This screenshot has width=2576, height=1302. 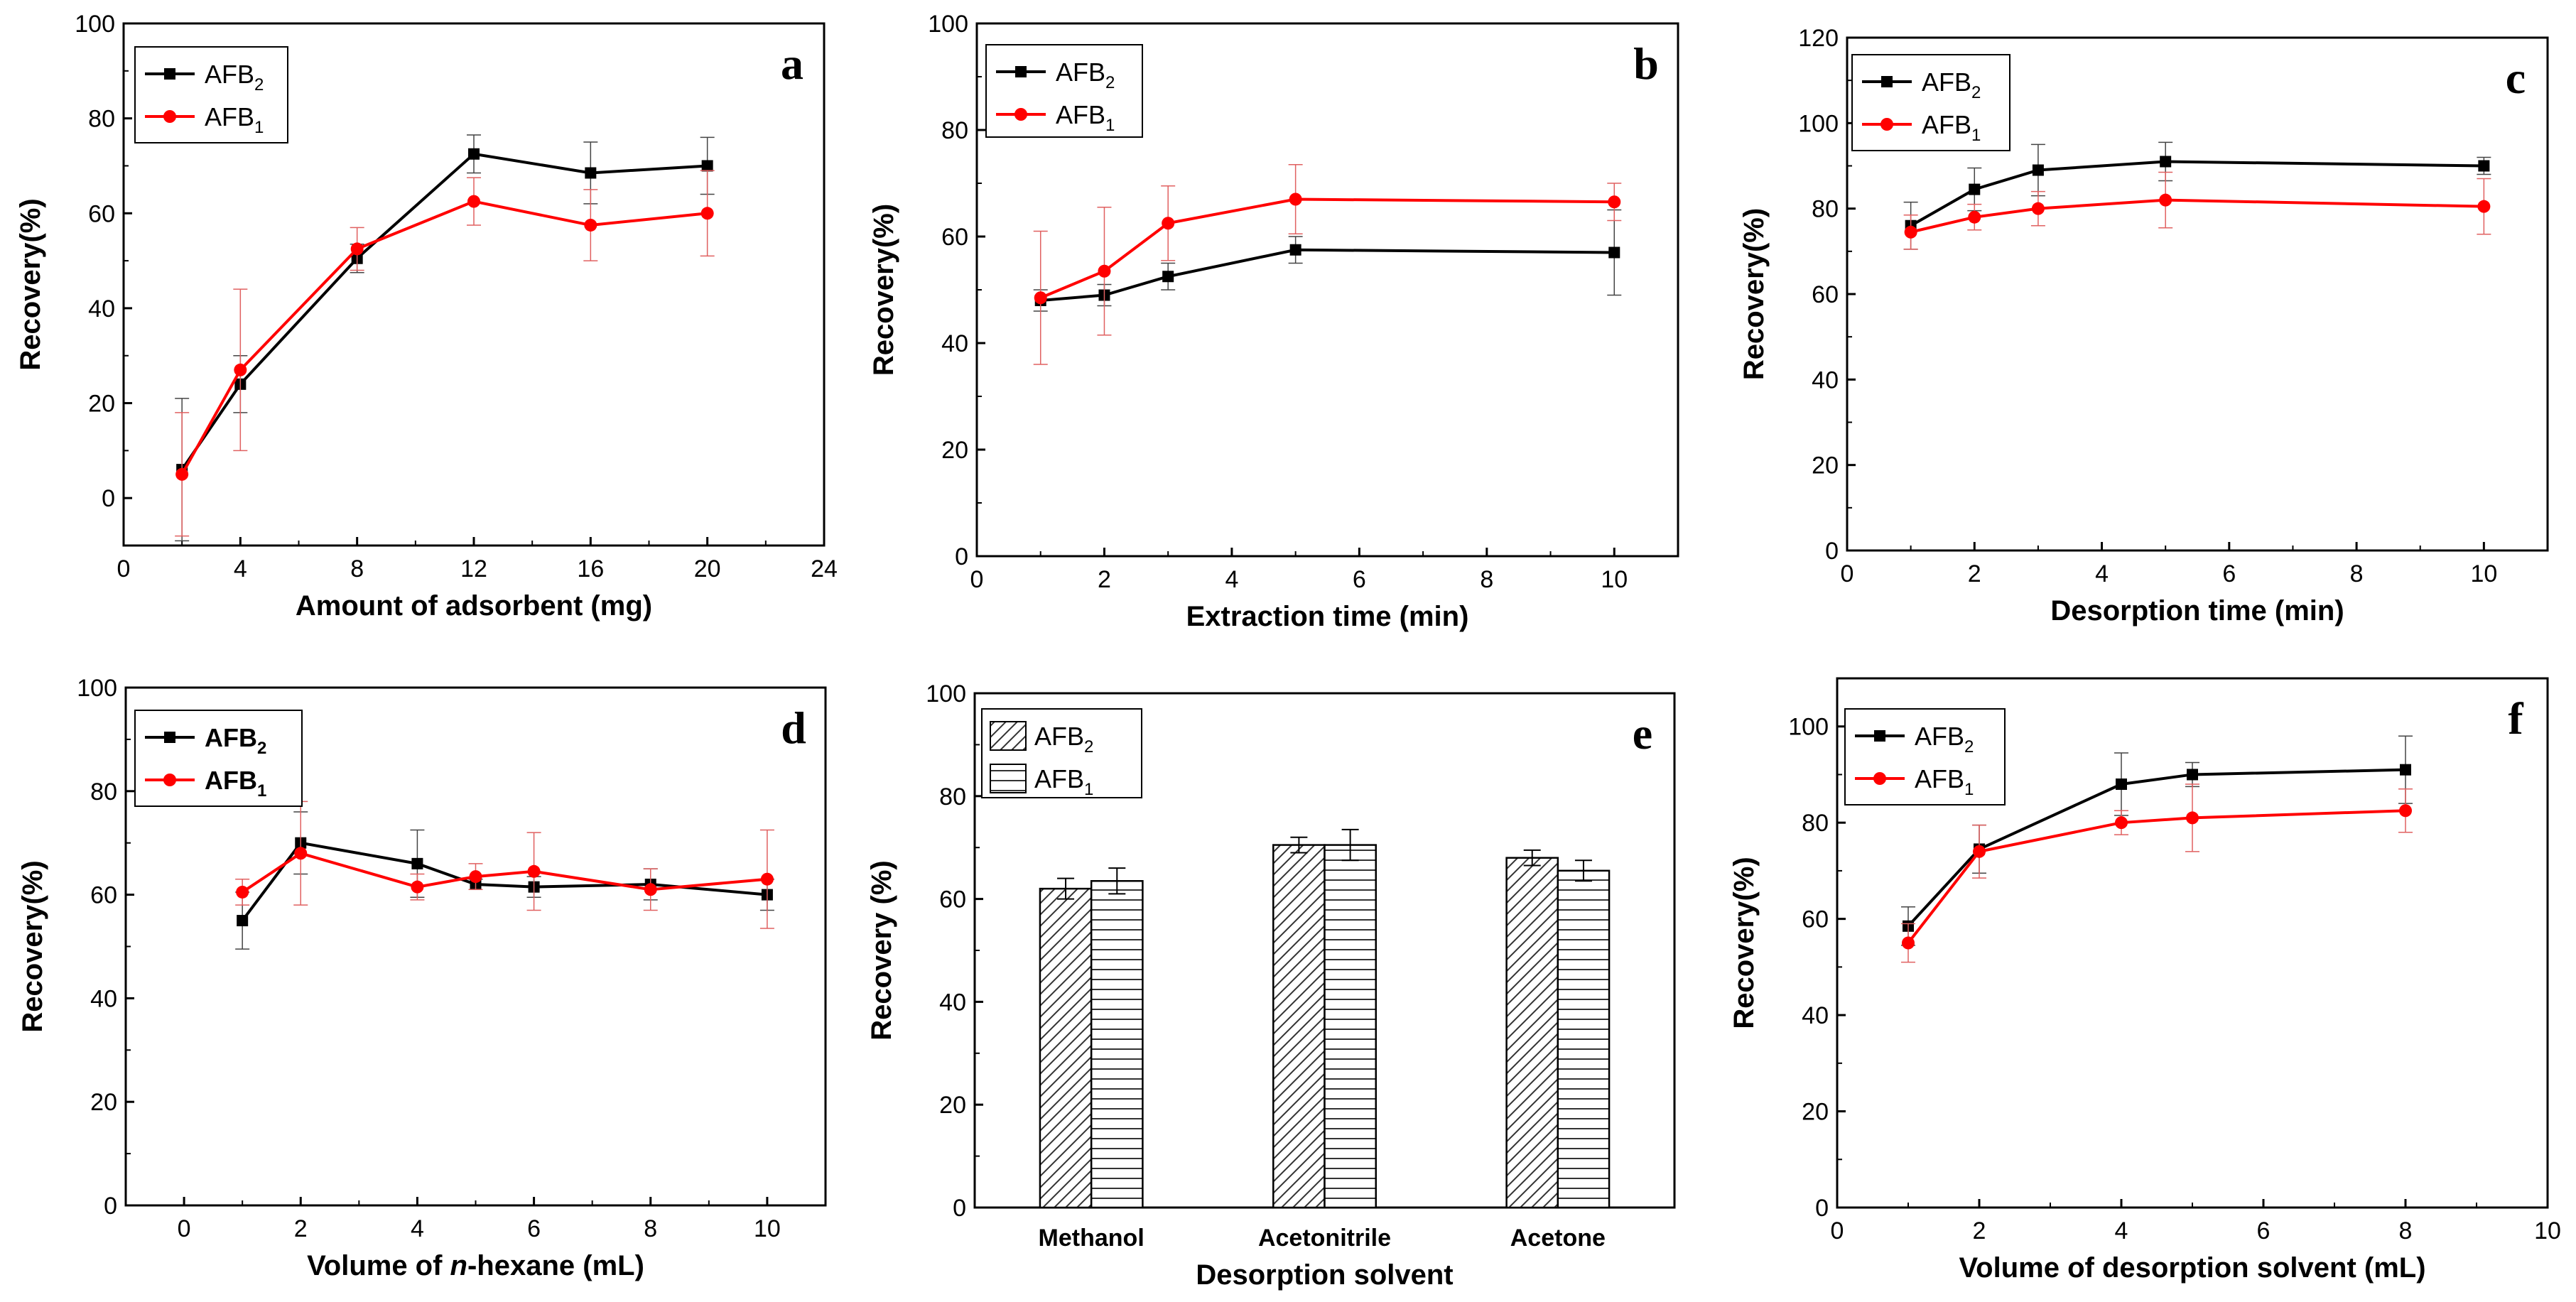 What do you see at coordinates (881, 950) in the screenshot?
I see `y-axis-title: Recovery (%)` at bounding box center [881, 950].